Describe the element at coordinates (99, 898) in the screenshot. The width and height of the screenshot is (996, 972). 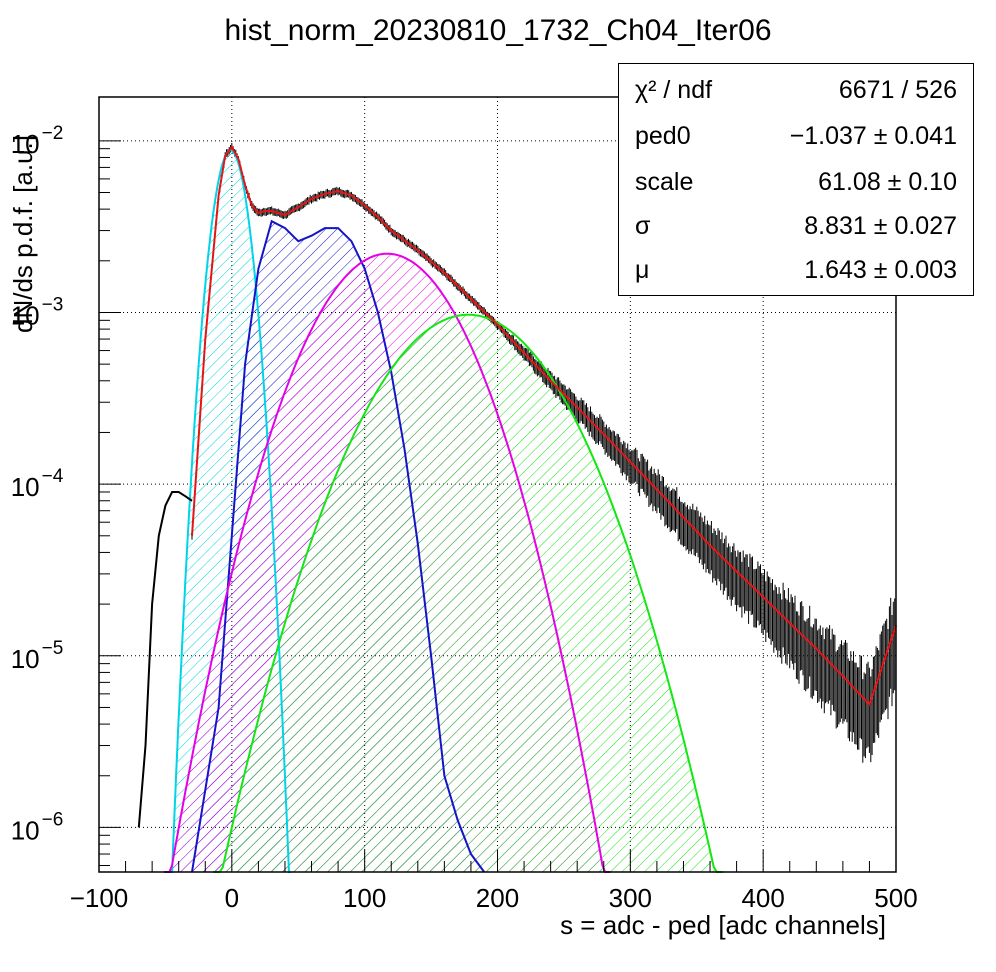
I see `x-tick-label: −100` at that location.